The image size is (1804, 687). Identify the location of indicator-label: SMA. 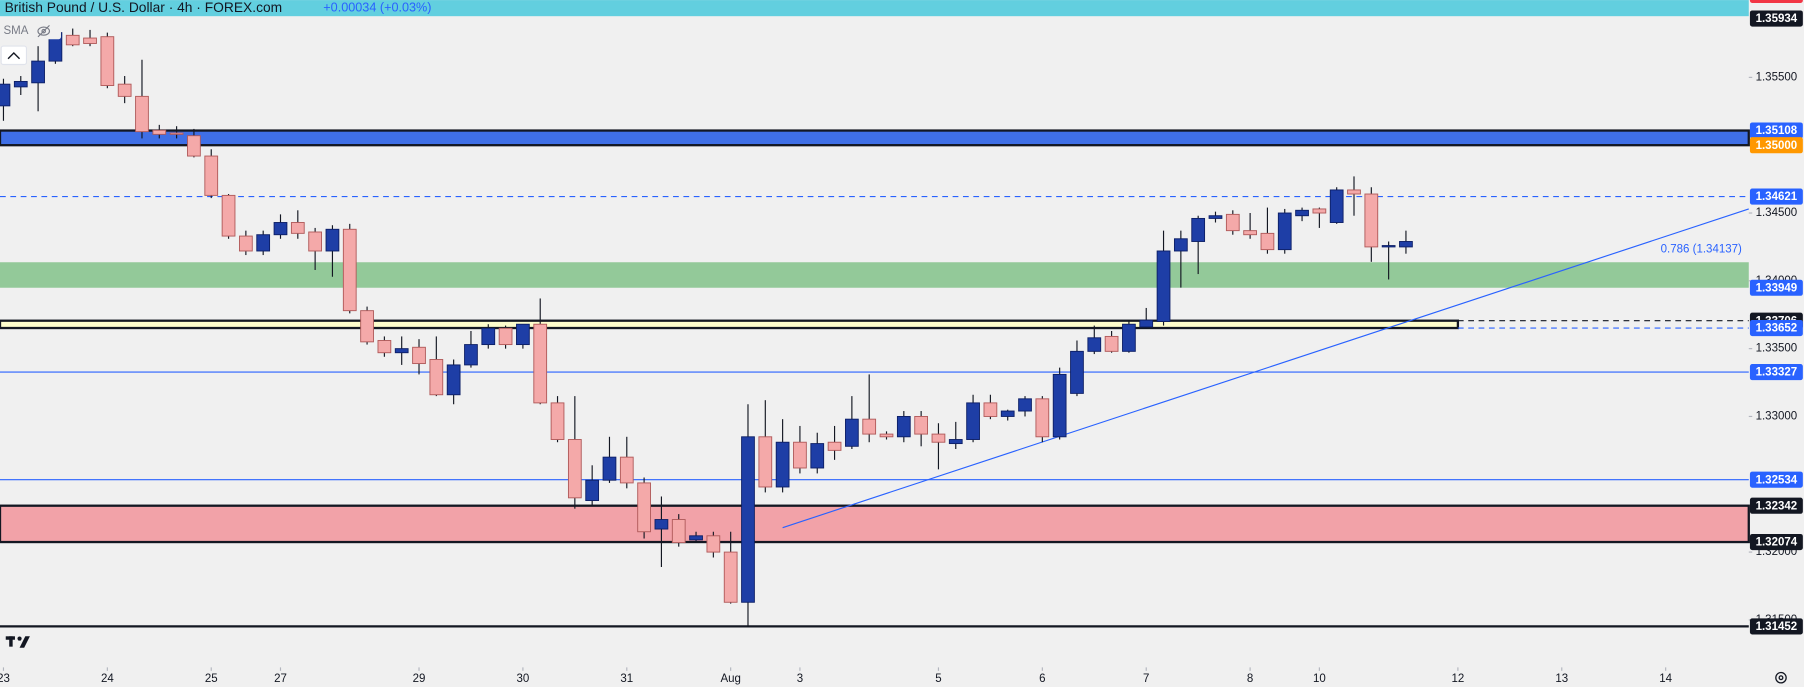
(15, 31).